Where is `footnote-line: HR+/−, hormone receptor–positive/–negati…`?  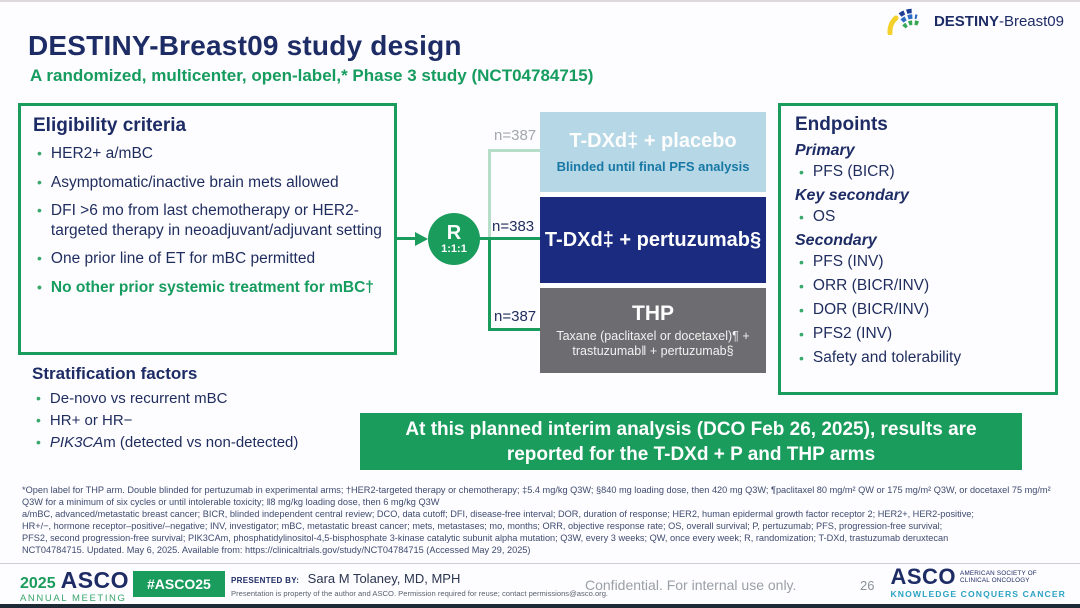 footnote-line: HR+/−, hormone receptor–positive/–negati… is located at coordinates (482, 525).